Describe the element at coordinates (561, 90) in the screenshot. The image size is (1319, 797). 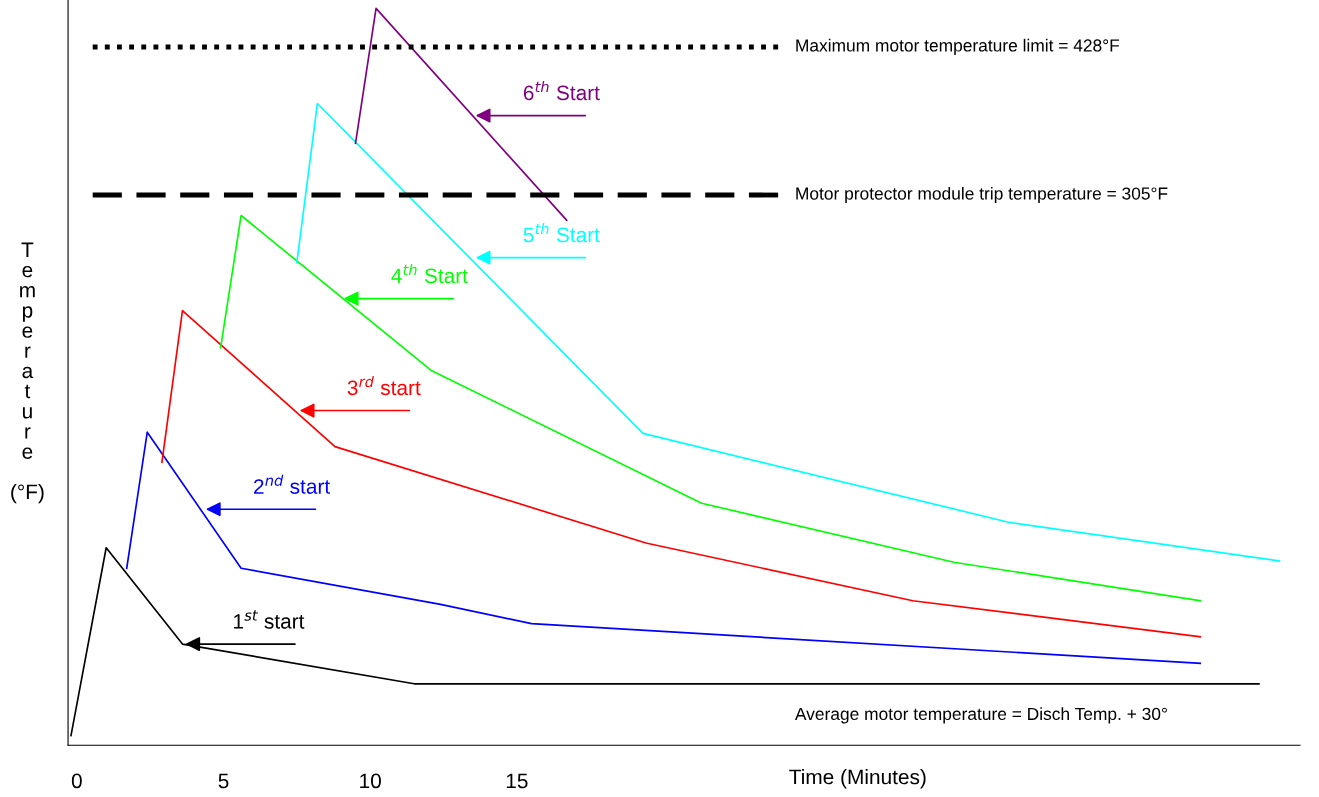
I see `annotation: 6$^{th}$ Start` at that location.